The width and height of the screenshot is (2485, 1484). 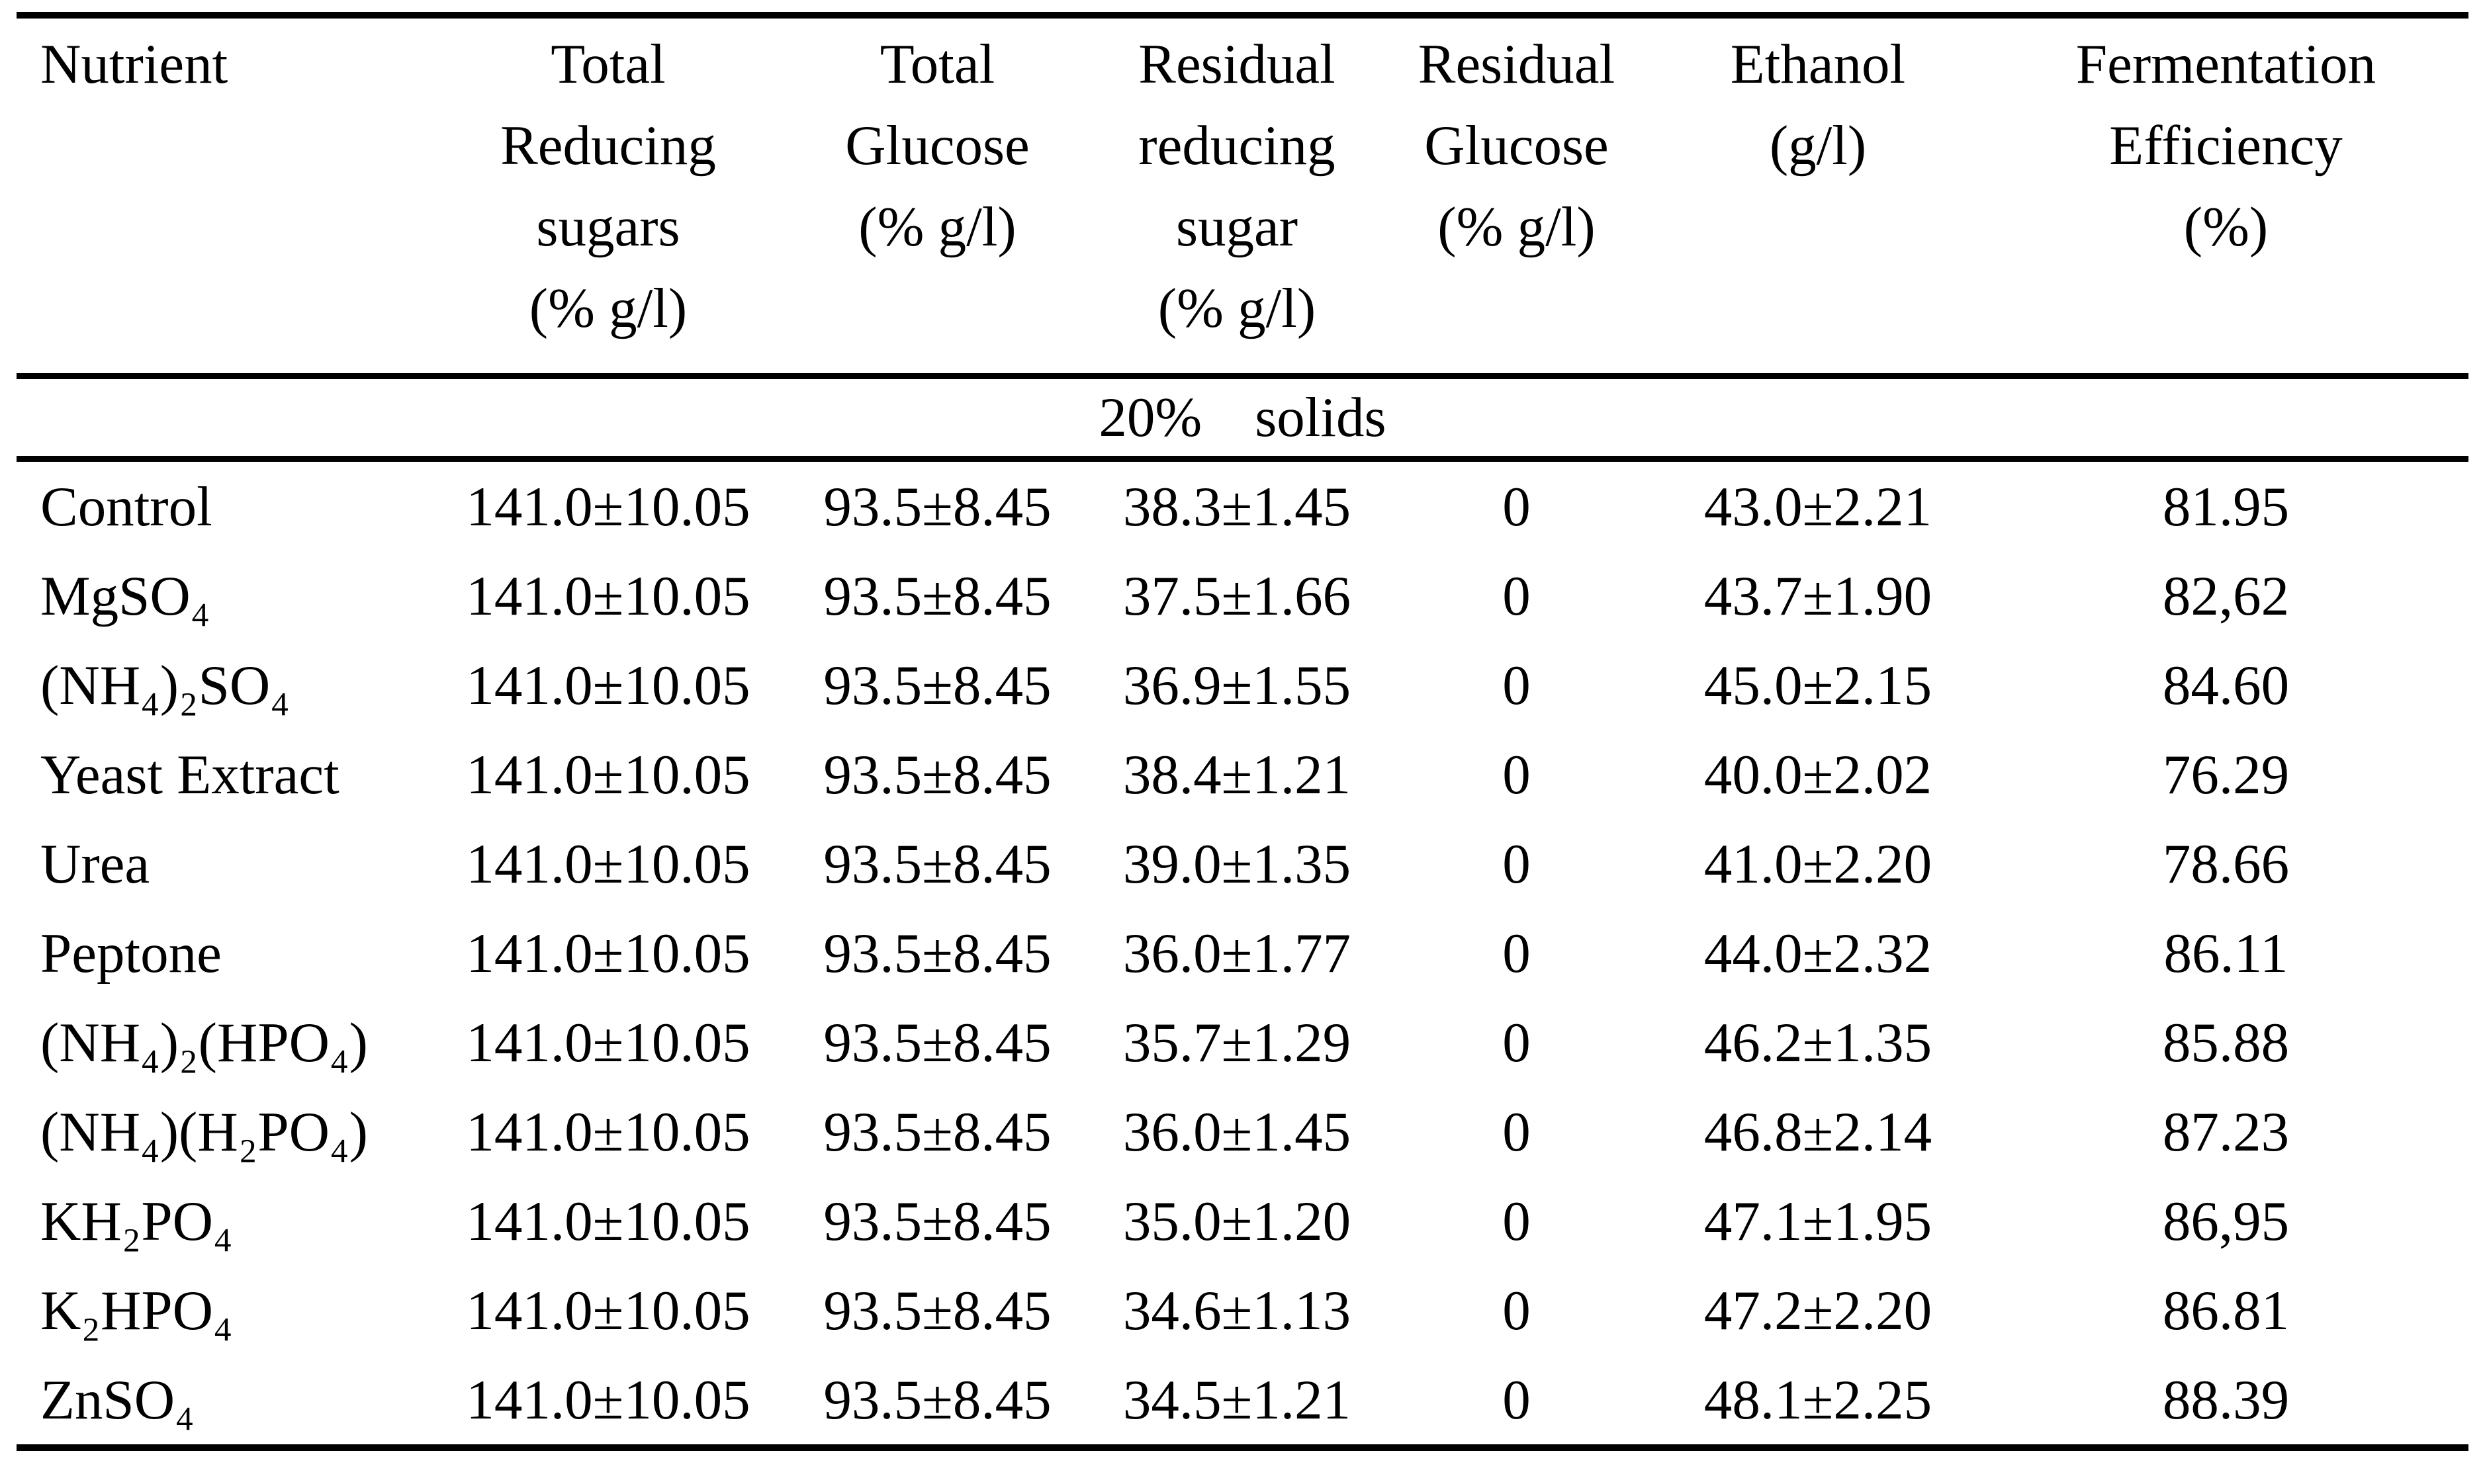 What do you see at coordinates (136, 1311) in the screenshot?
I see `cell-nutrient: K₂HPO₄` at bounding box center [136, 1311].